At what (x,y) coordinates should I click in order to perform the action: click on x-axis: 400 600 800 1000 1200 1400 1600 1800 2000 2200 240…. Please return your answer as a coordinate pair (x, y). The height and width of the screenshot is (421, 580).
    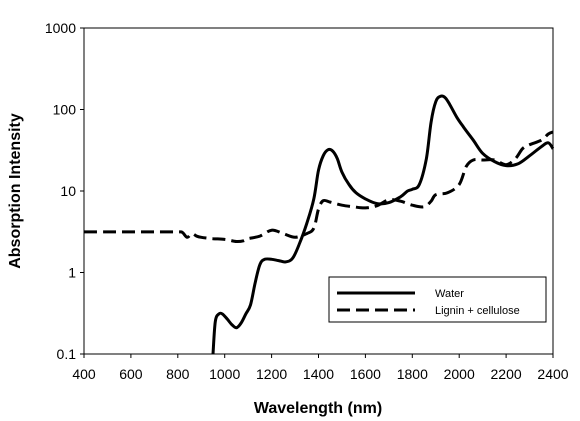
    Looking at the image, I should click on (320, 368).